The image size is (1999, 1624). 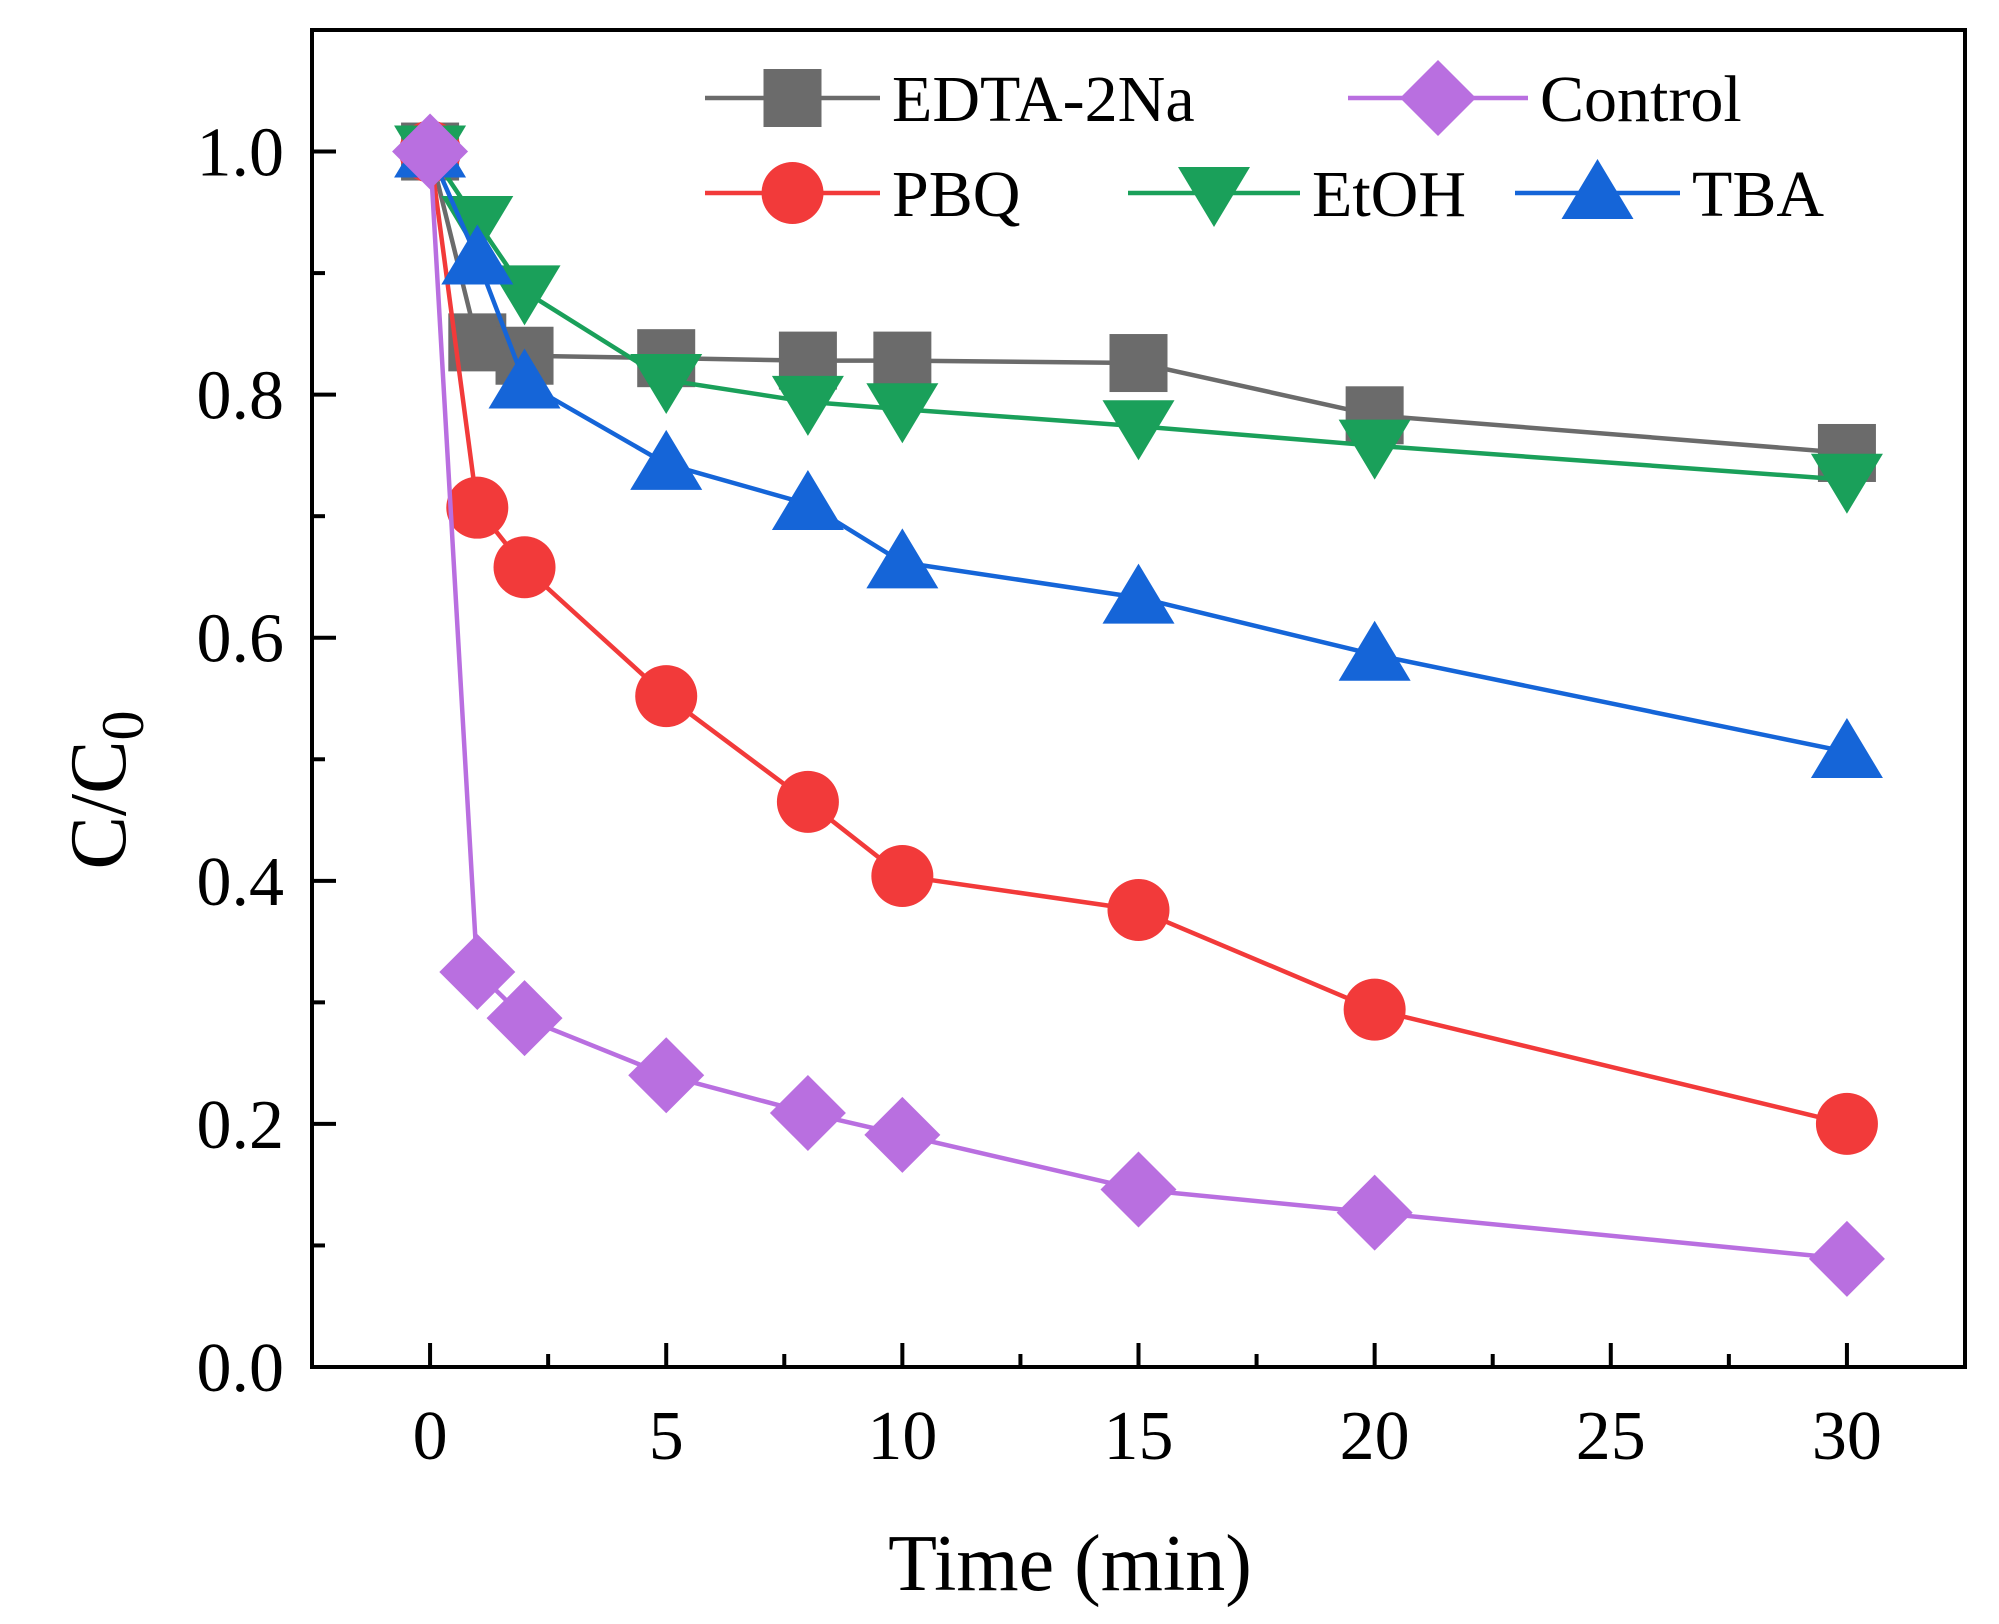 I want to click on y-tick-label: 0.6, so click(x=241, y=639).